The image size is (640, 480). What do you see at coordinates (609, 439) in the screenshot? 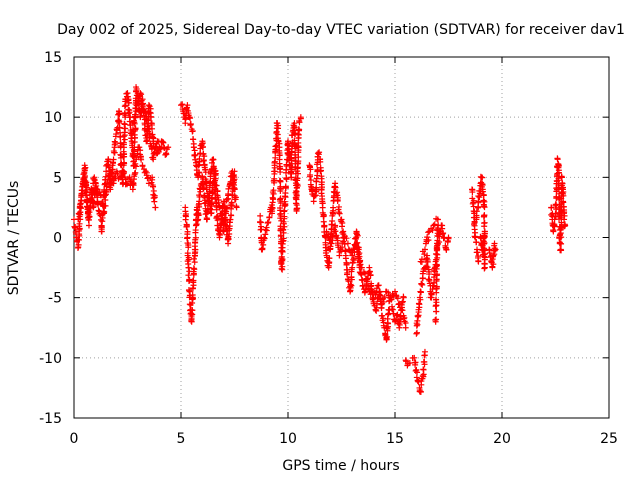
I see `x-tick-label: 25` at bounding box center [609, 439].